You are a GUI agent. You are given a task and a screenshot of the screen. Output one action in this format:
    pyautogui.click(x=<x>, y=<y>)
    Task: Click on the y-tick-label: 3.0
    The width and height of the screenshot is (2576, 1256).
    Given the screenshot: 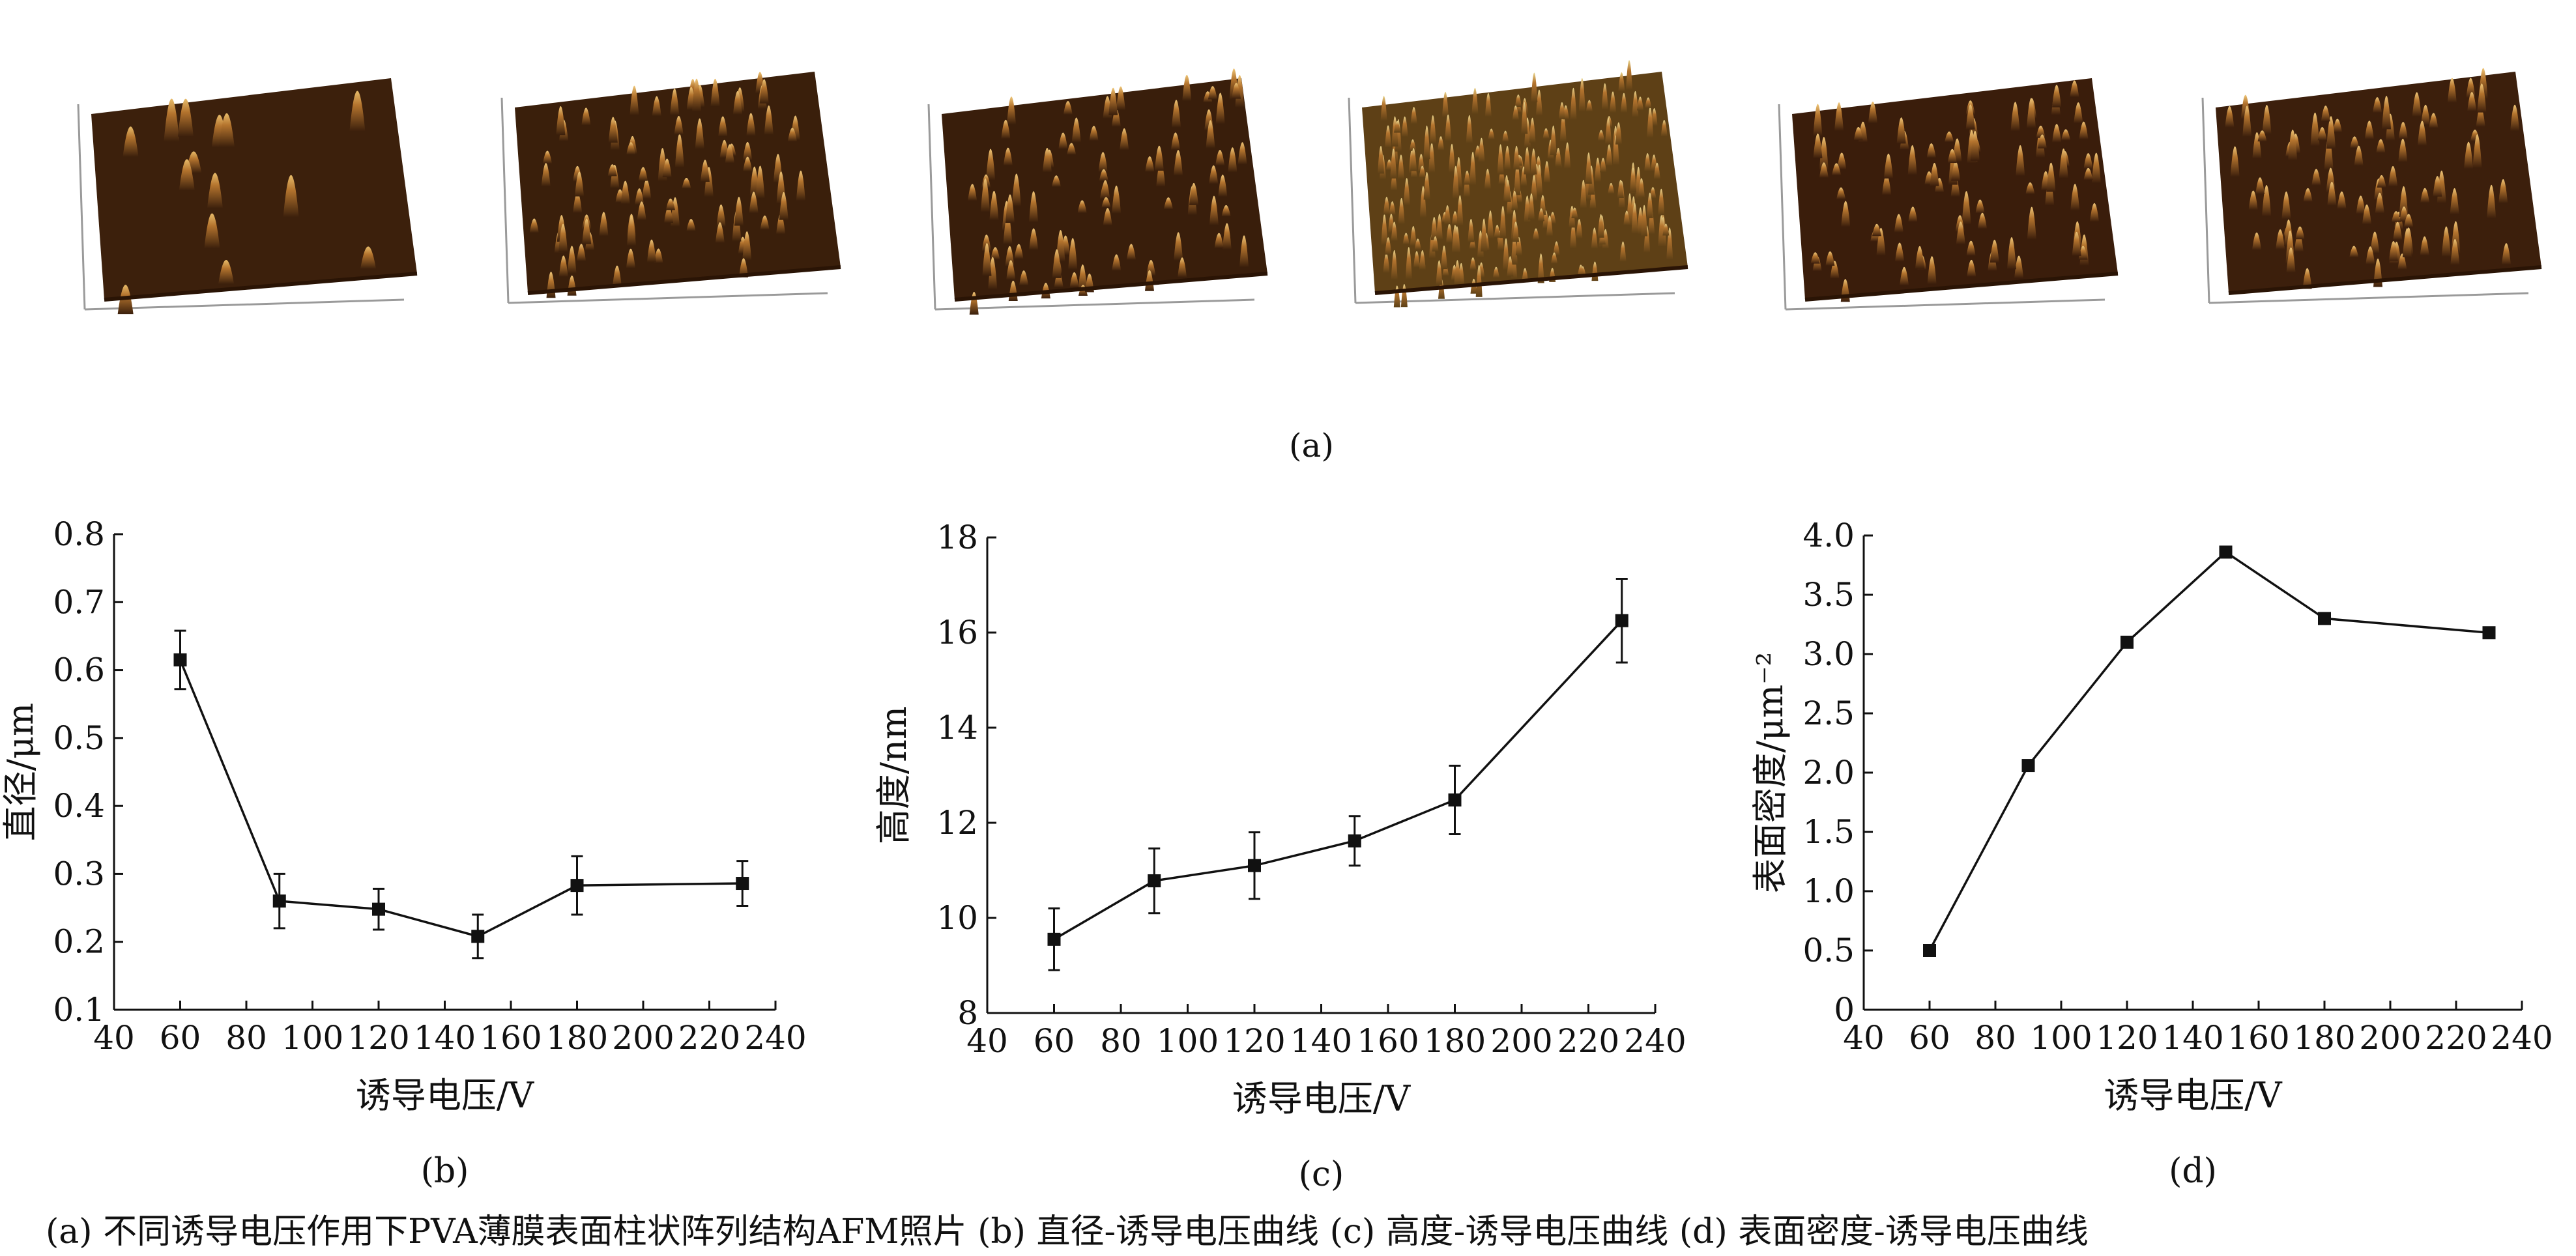 What is the action you would take?
    pyautogui.click(x=1829, y=654)
    